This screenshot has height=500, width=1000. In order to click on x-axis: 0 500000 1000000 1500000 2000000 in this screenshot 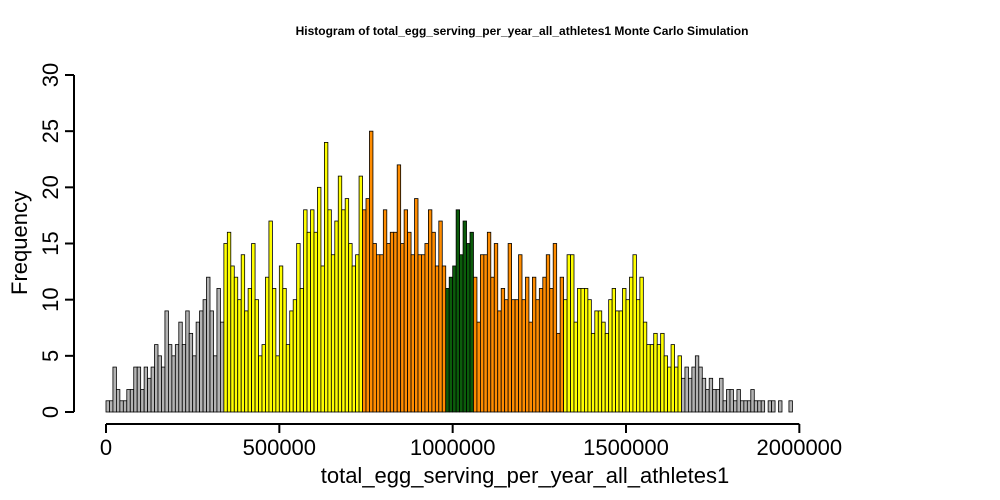, I will do `click(471, 441)`.